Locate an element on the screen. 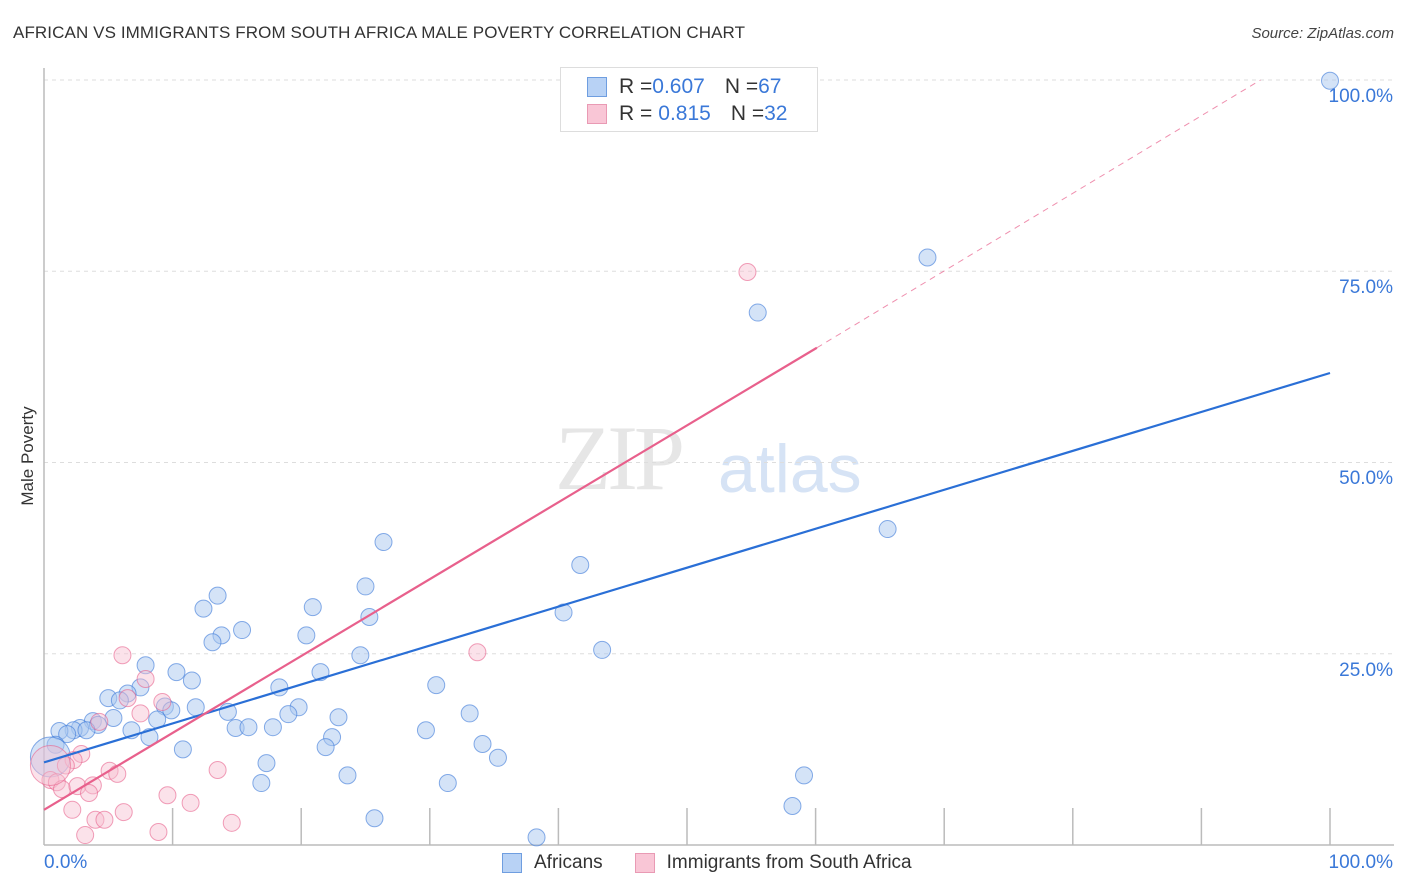  legend-label: Immigrants from South Africa is located at coordinates (789, 862).